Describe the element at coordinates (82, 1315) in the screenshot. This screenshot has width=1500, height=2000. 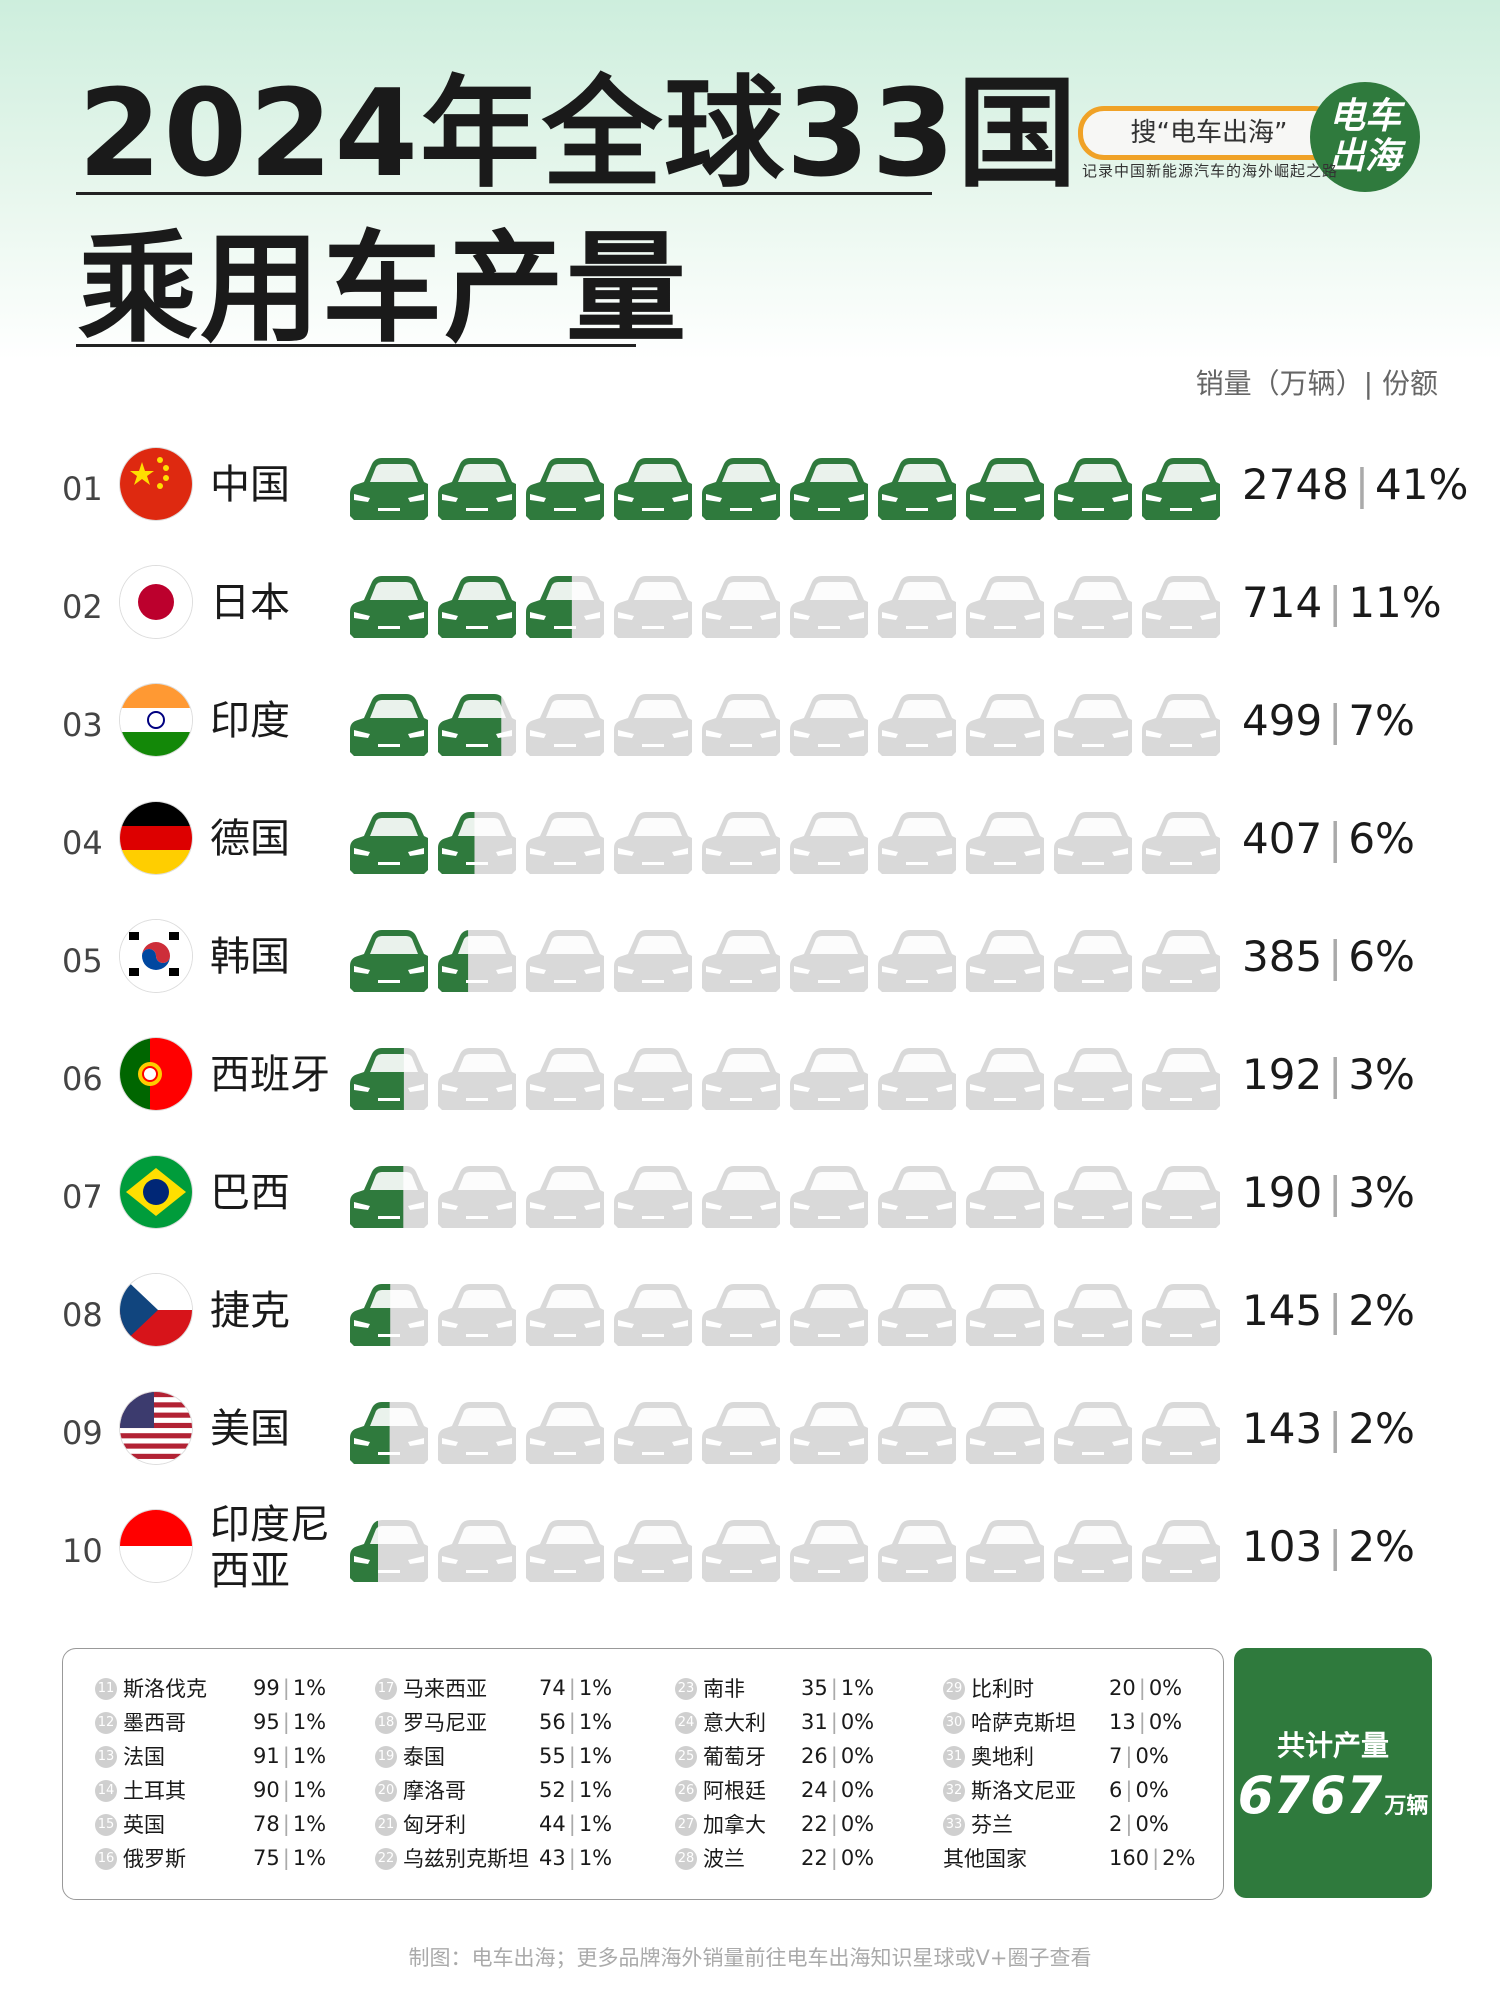
I see `rank-label: 08` at that location.